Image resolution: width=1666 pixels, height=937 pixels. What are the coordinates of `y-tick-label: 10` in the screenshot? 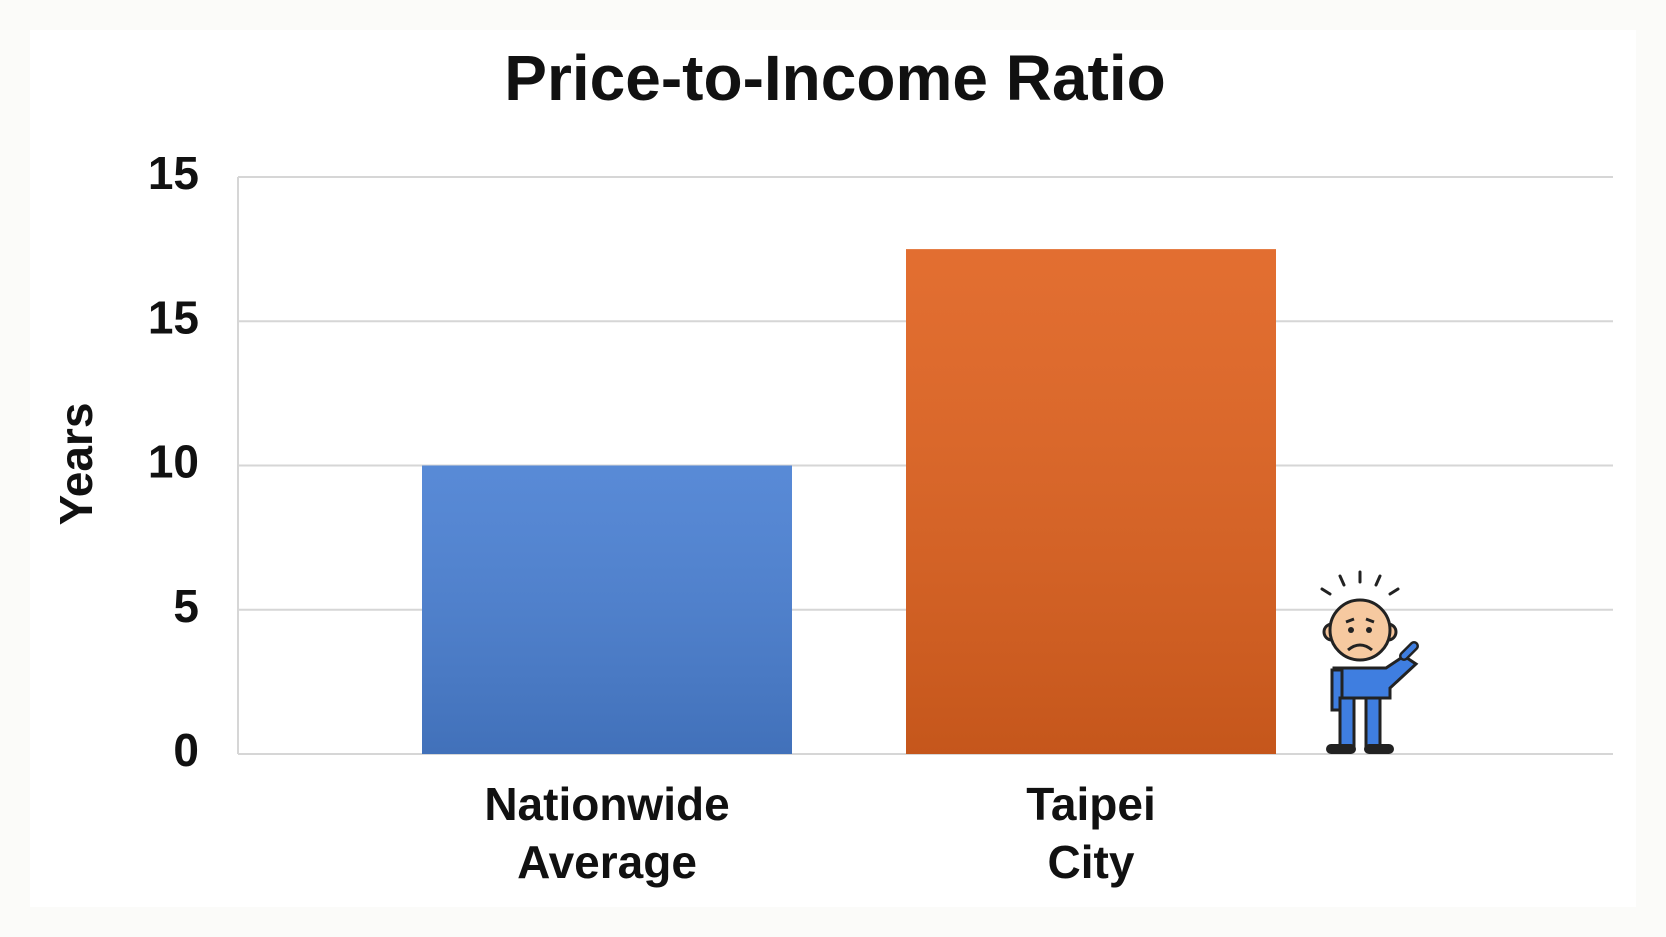 It's located at (173, 462).